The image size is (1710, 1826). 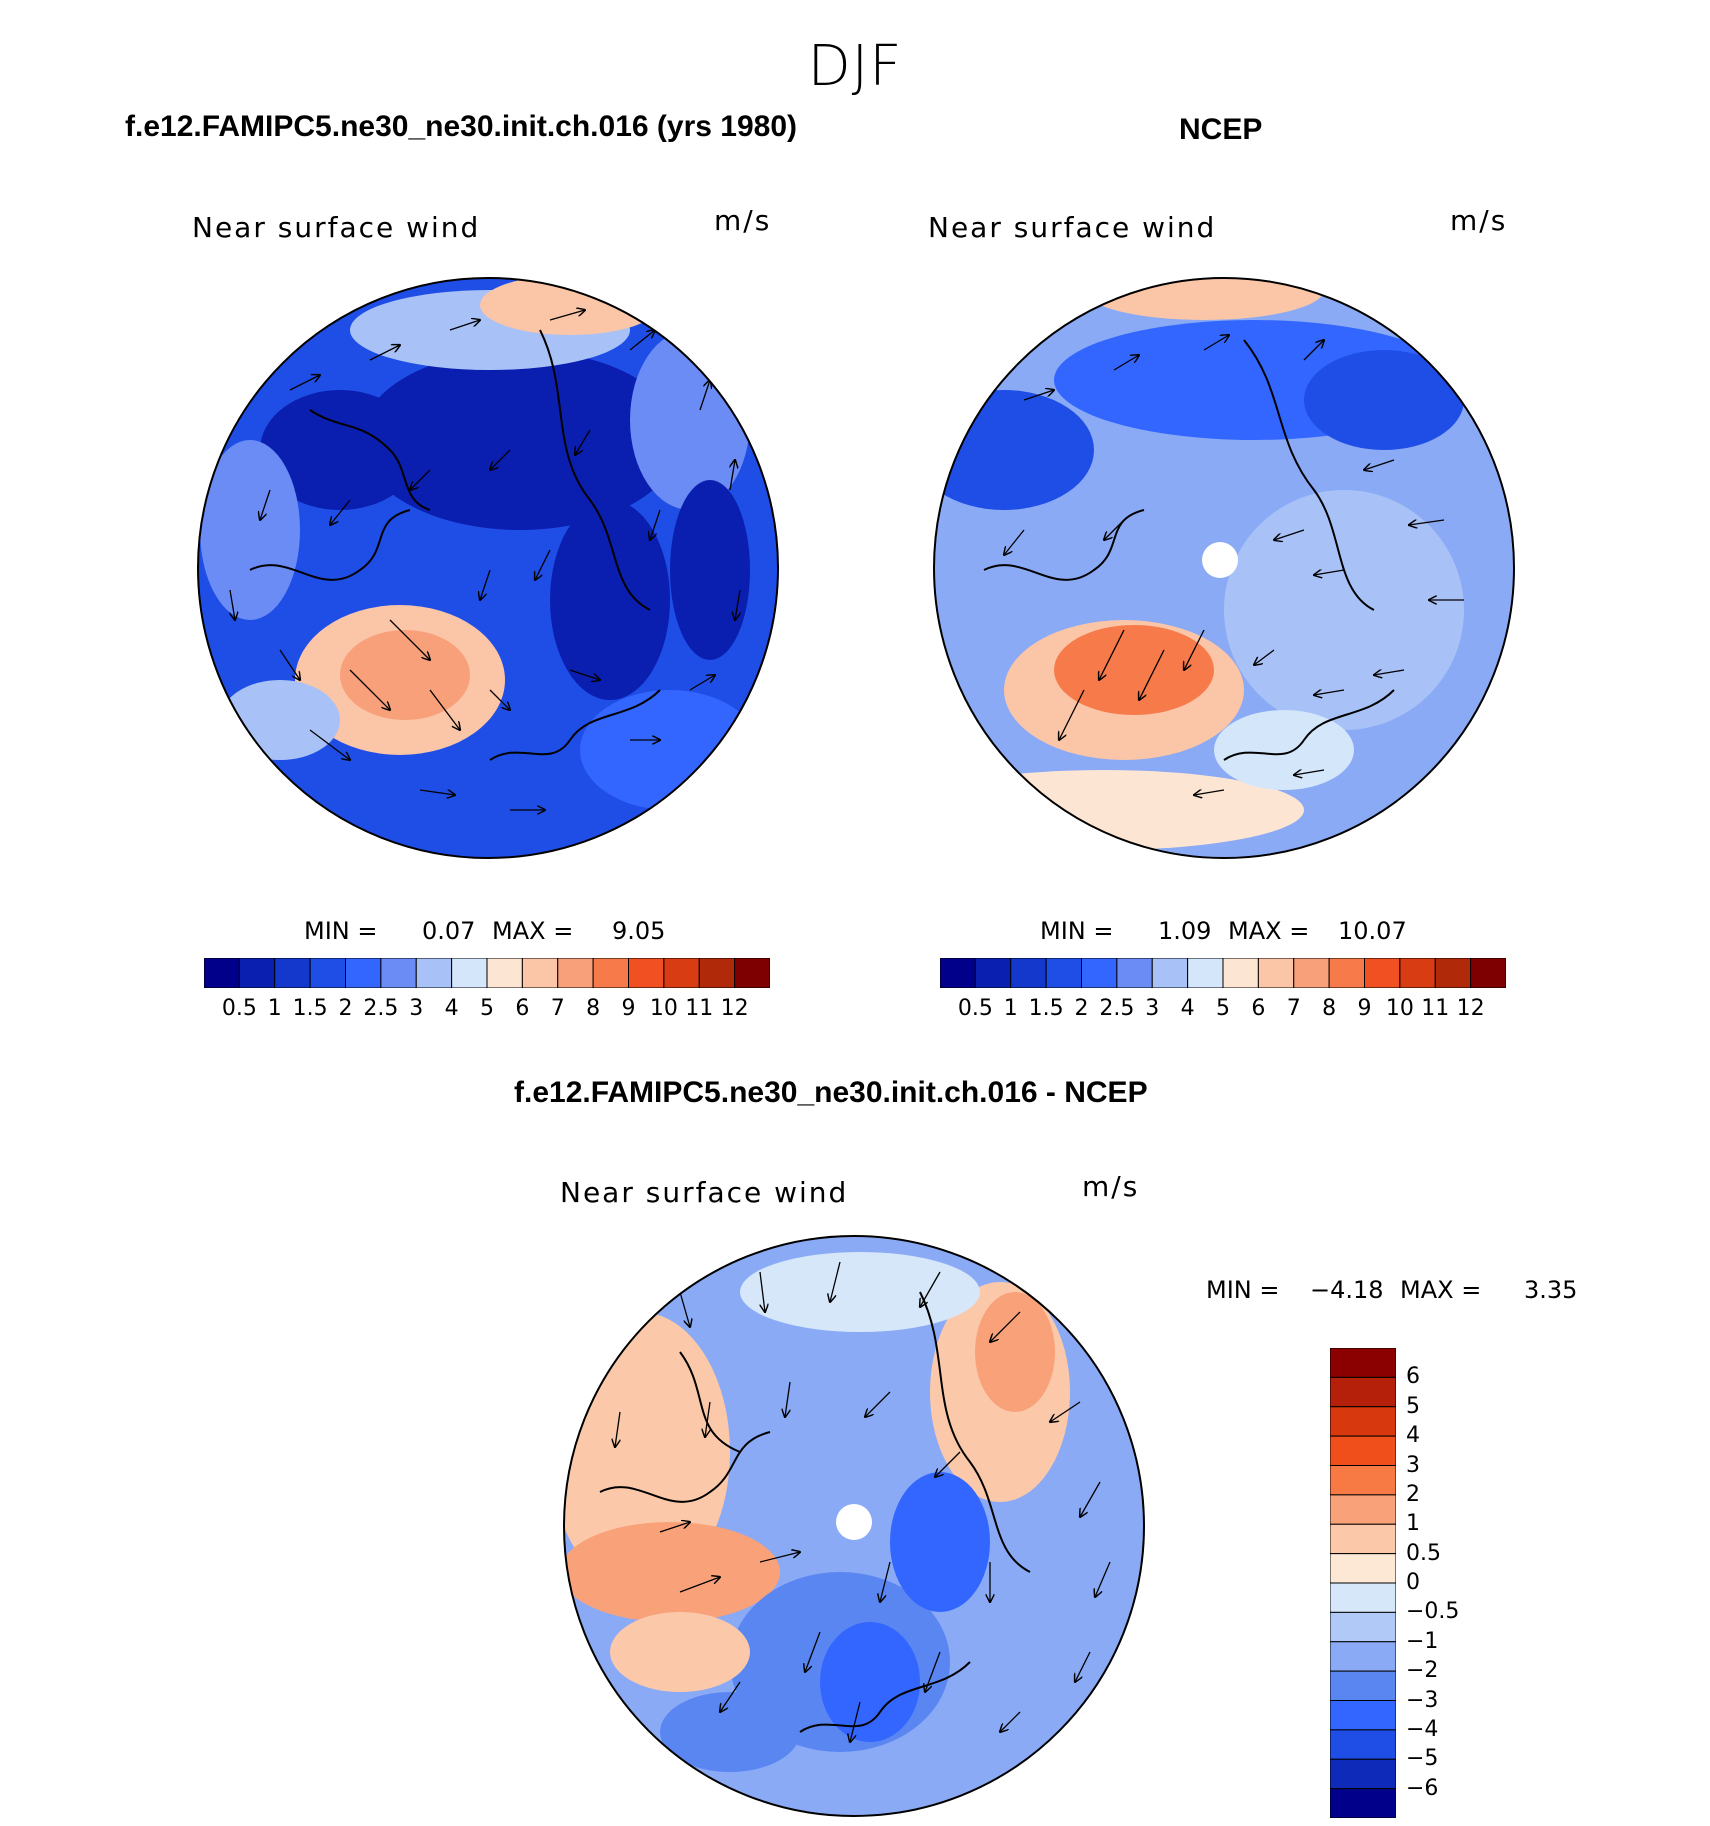 What do you see at coordinates (1347, 1290) in the screenshot?
I see `panel-diff-min-value: −4.18` at bounding box center [1347, 1290].